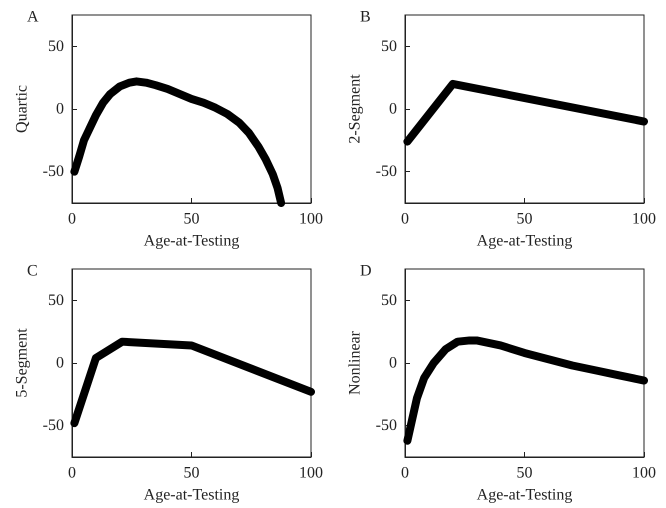 Image resolution: width=666 pixels, height=508 pixels. I want to click on chart-title: C, so click(32, 271).